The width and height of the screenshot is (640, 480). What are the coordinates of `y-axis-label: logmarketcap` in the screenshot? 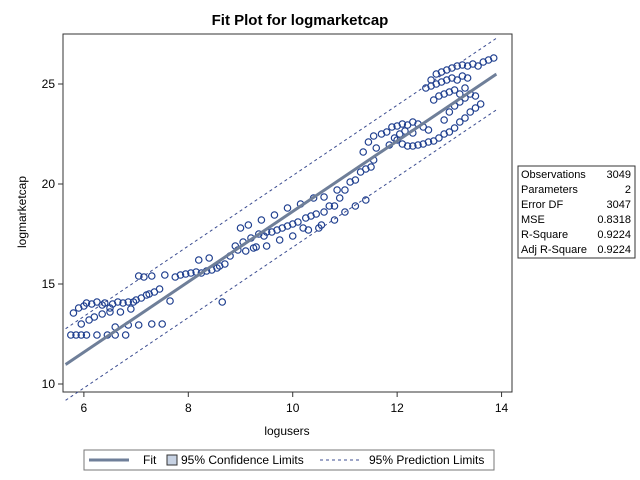 It's located at (22, 212).